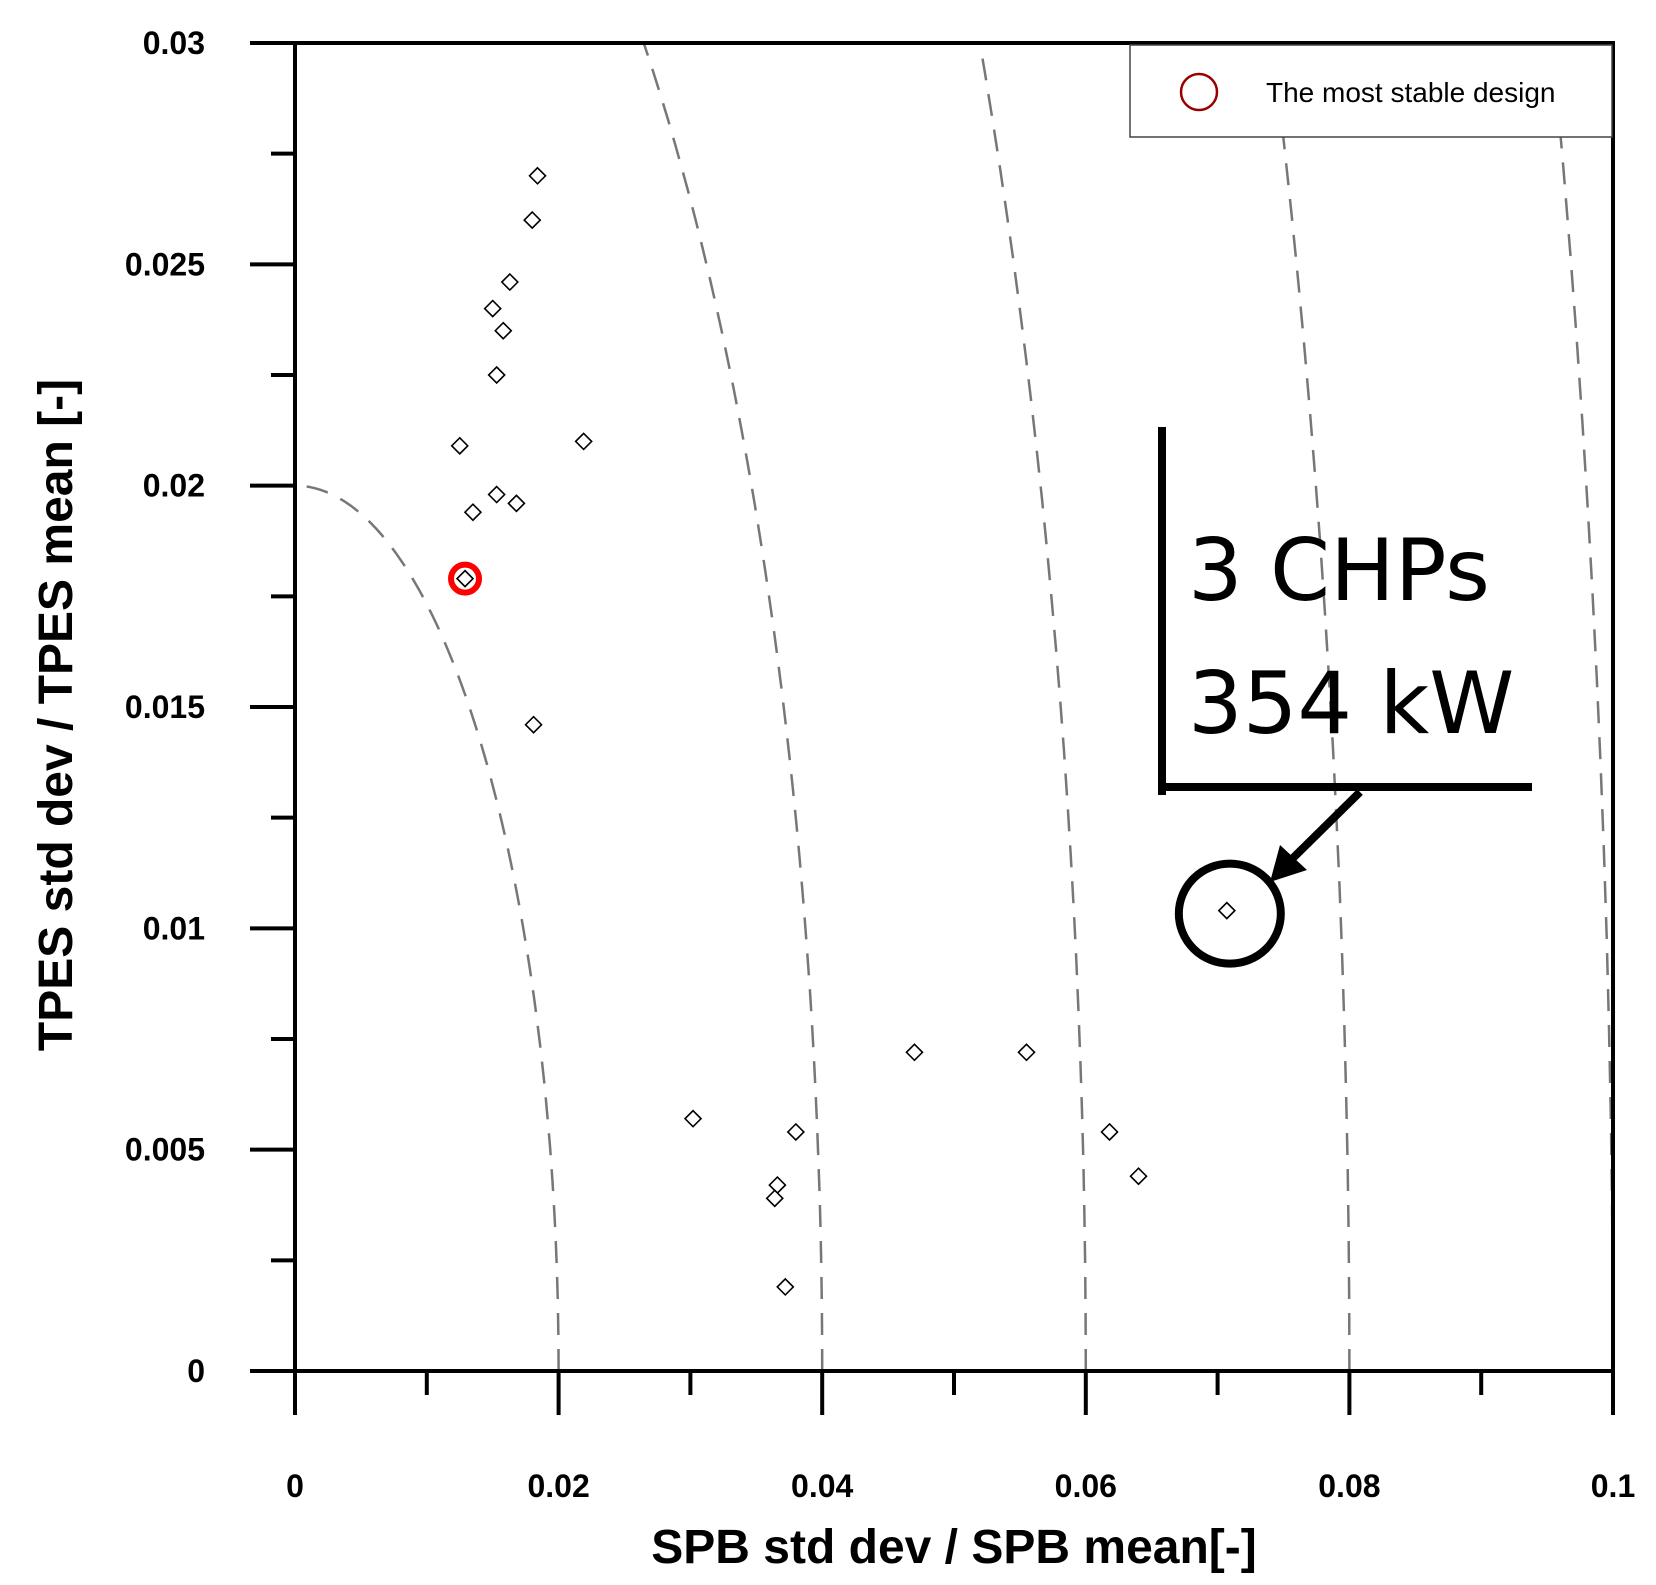 Image resolution: width=1656 pixels, height=1585 pixels. I want to click on callout-arrow-shaft, so click(1325, 826).